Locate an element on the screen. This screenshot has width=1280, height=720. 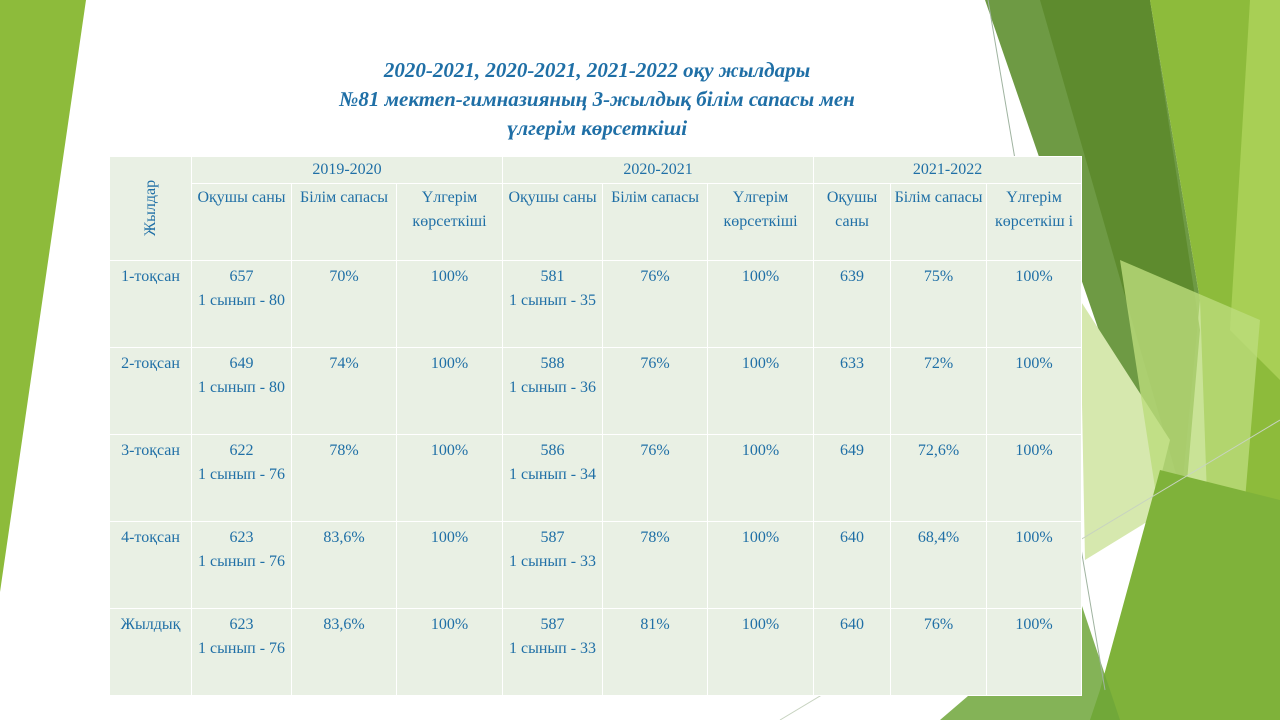
students-cell: 649 1 сынып - 80 is located at coordinates (241, 391).